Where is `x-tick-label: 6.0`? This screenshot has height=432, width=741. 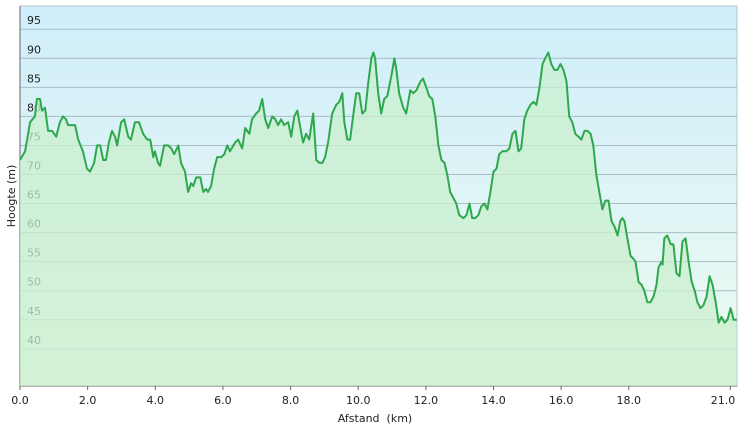 x-tick-label: 6.0 is located at coordinates (223, 400).